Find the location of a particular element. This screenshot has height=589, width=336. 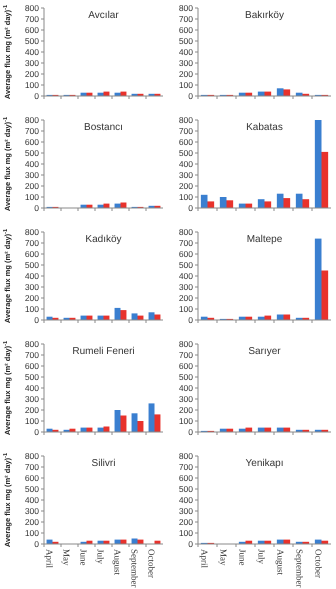

chart-title: Bakırköy is located at coordinates (264, 15).